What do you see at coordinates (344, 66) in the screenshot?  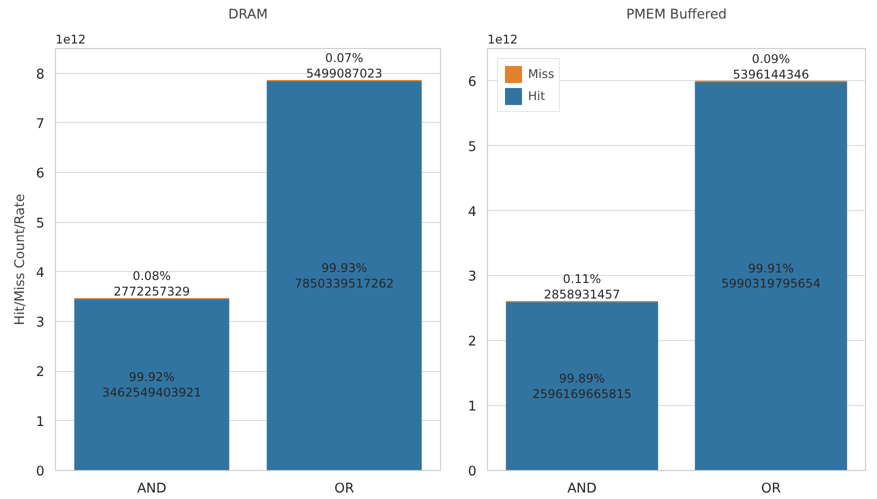 I see `annotation: 0.07% 5499087023` at bounding box center [344, 66].